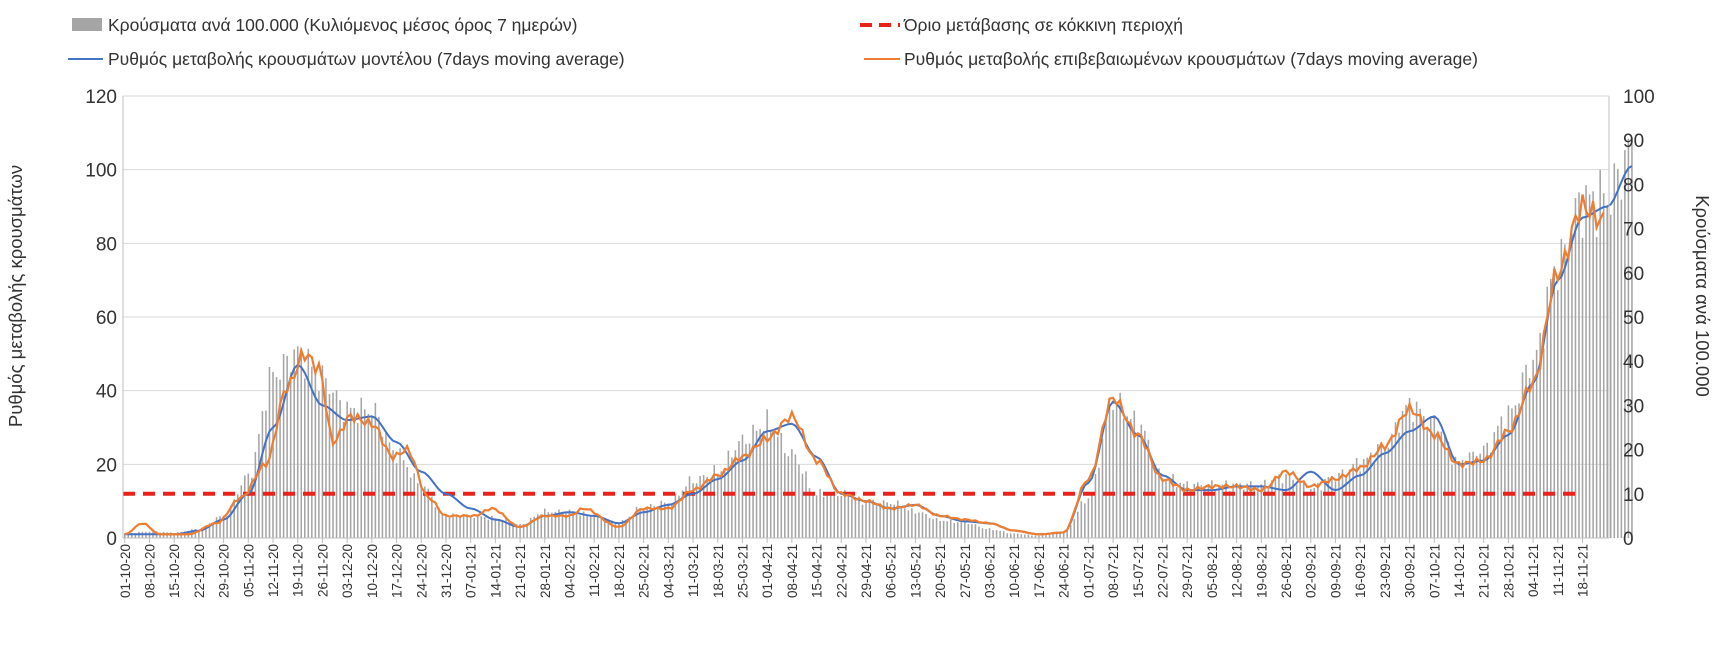 The height and width of the screenshot is (646, 1712). I want to click on x-tick-label: 29-04-21, so click(866, 571).